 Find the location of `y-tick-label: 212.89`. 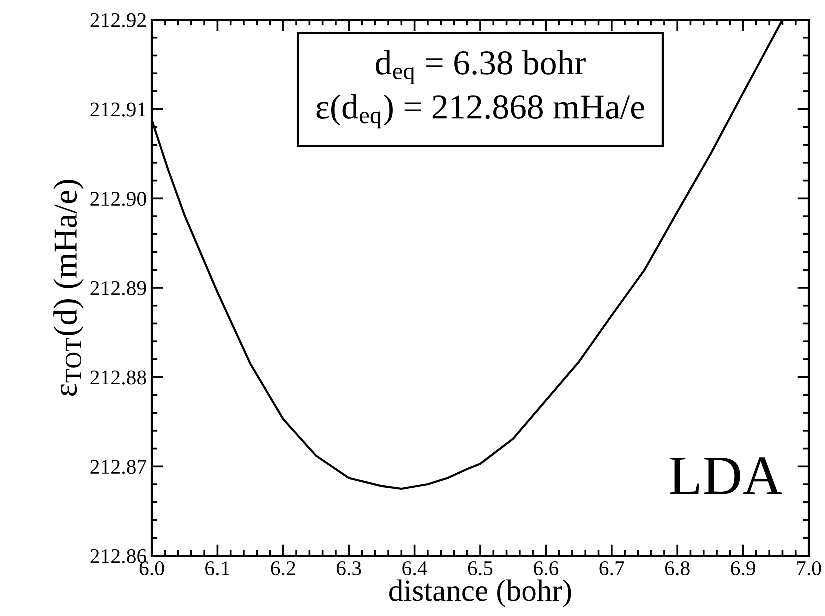

y-tick-label: 212.89 is located at coordinates (118, 288).